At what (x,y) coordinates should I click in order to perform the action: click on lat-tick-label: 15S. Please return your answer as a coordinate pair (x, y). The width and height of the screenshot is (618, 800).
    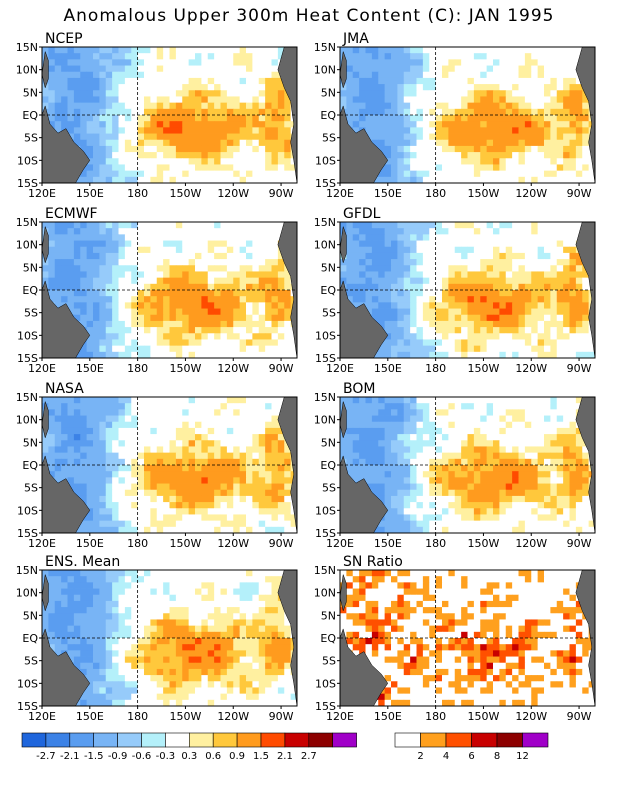
    Looking at the image, I should click on (27, 358).